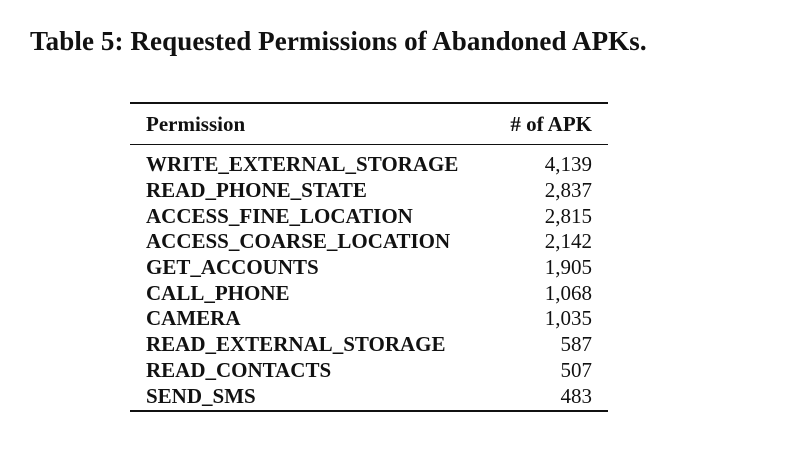  I want to click on table-row: CAMERA 1,035, so click(369, 319).